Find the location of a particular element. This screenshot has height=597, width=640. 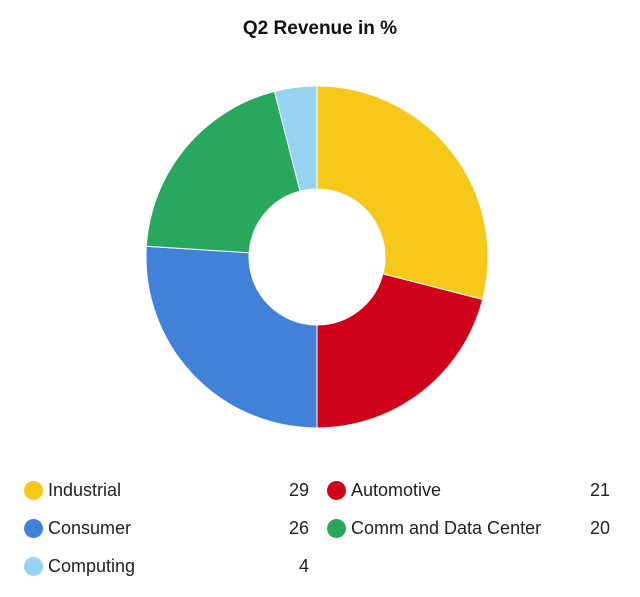

legend-label: Comm and Data Center is located at coordinates (446, 527).